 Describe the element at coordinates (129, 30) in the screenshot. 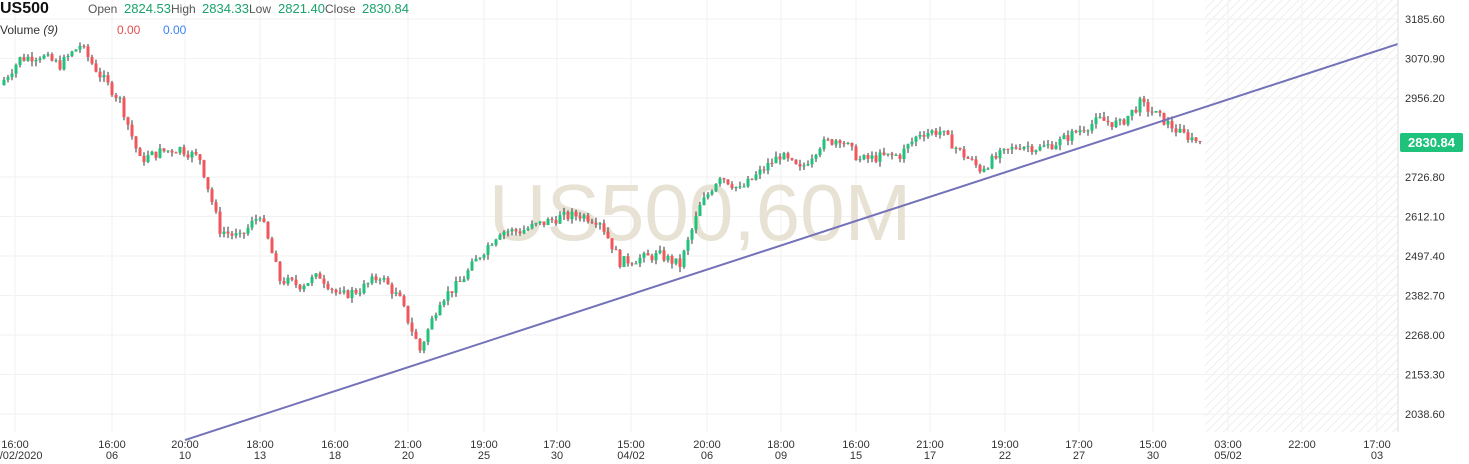

I see `volume-value-1: 0.00` at that location.